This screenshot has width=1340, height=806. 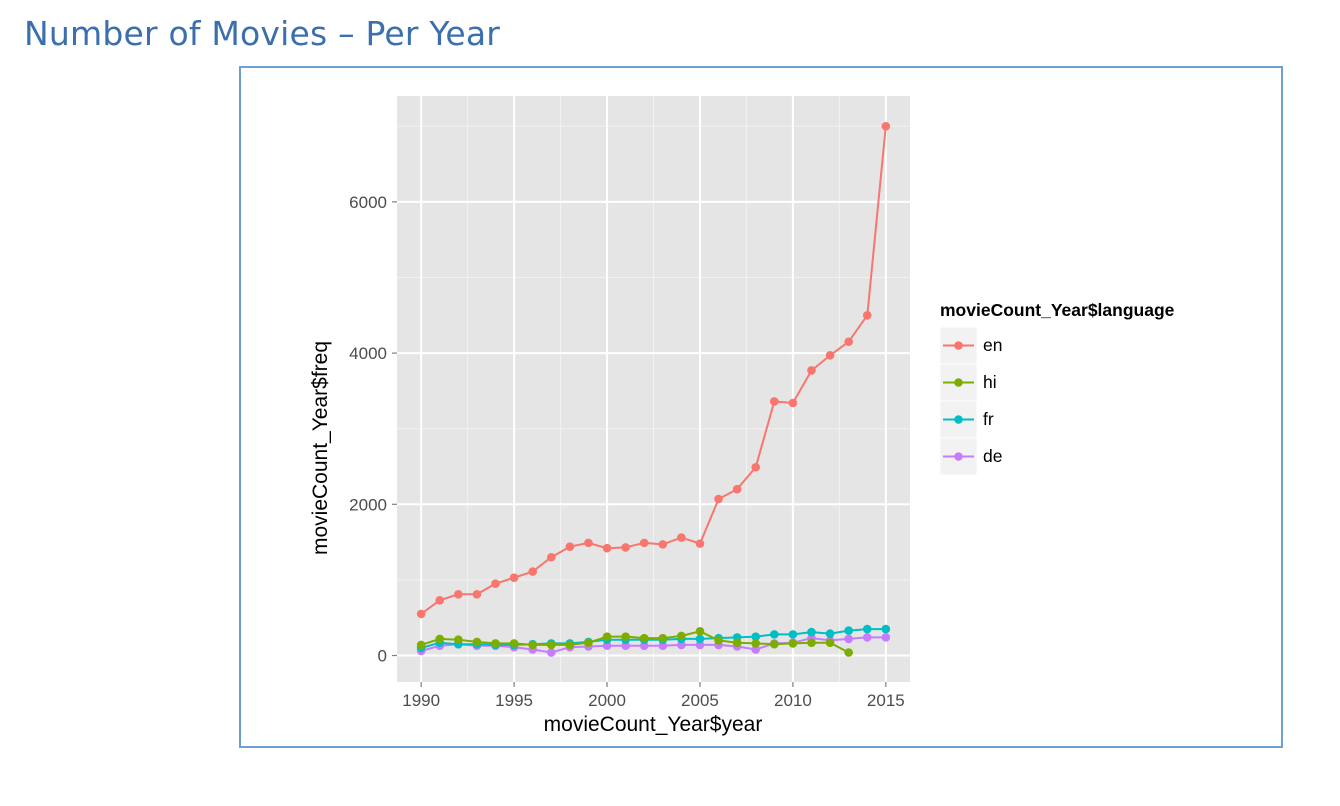 I want to click on series-hi, so click(x=634, y=642).